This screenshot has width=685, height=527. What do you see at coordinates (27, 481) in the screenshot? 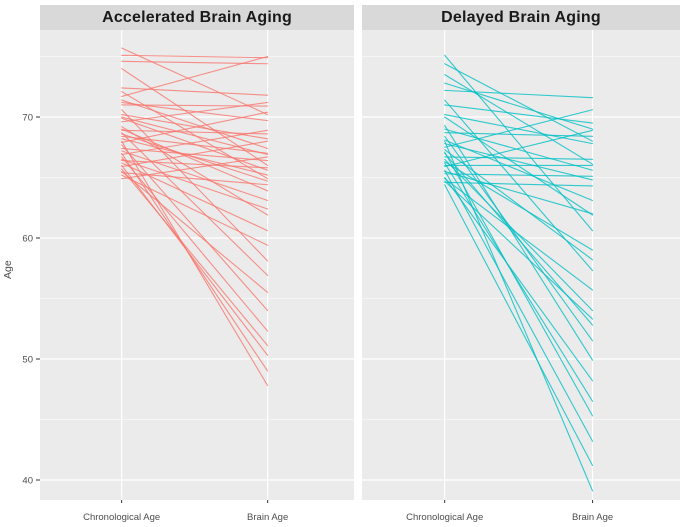
I see `y-tick-label: 40` at bounding box center [27, 481].